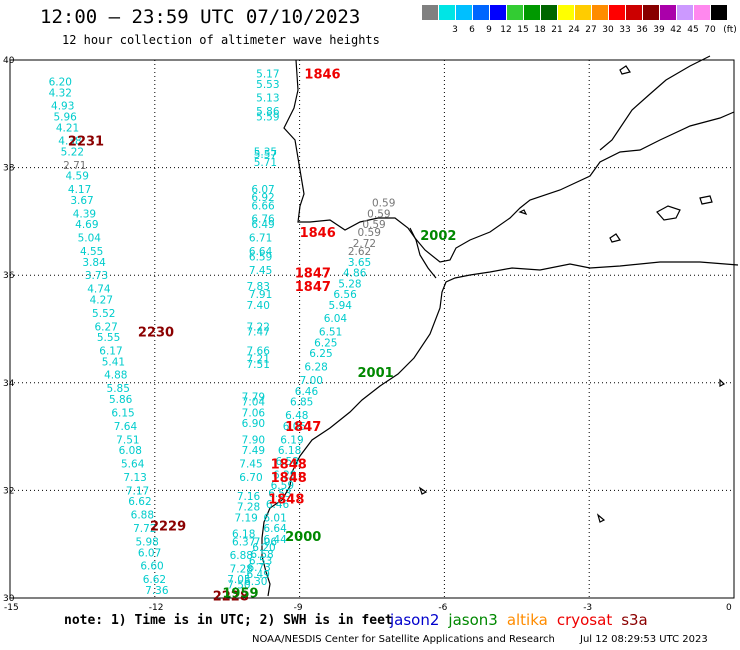 The height and width of the screenshot is (650, 740). What do you see at coordinates (90, 239) in the screenshot?
I see `swh-value: 5.04` at bounding box center [90, 239].